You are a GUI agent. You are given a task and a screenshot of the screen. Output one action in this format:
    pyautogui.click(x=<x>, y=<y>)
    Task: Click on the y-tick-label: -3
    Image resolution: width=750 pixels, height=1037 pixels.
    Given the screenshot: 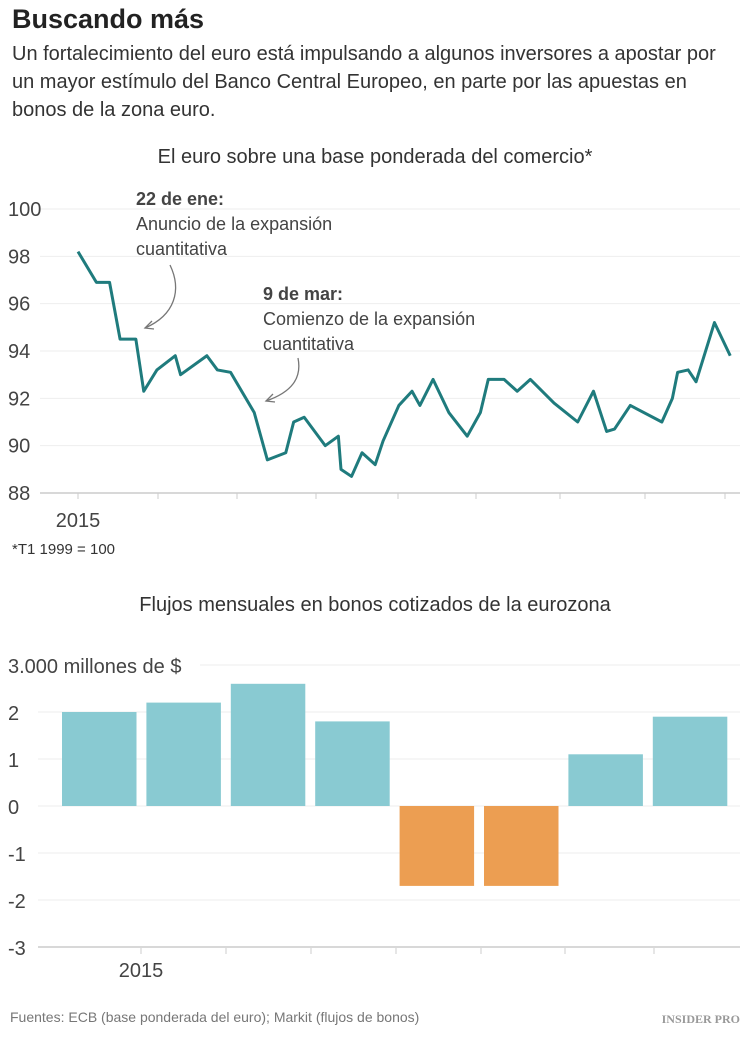 What is the action you would take?
    pyautogui.click(x=17, y=949)
    